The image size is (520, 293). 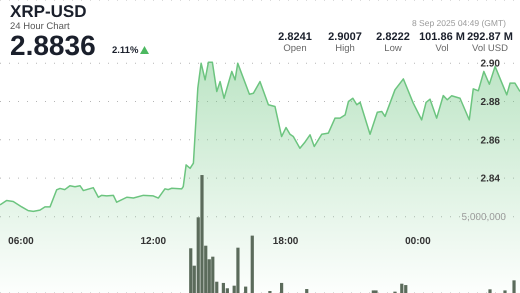 I want to click on y-tick-label: 2.88, so click(x=490, y=102).